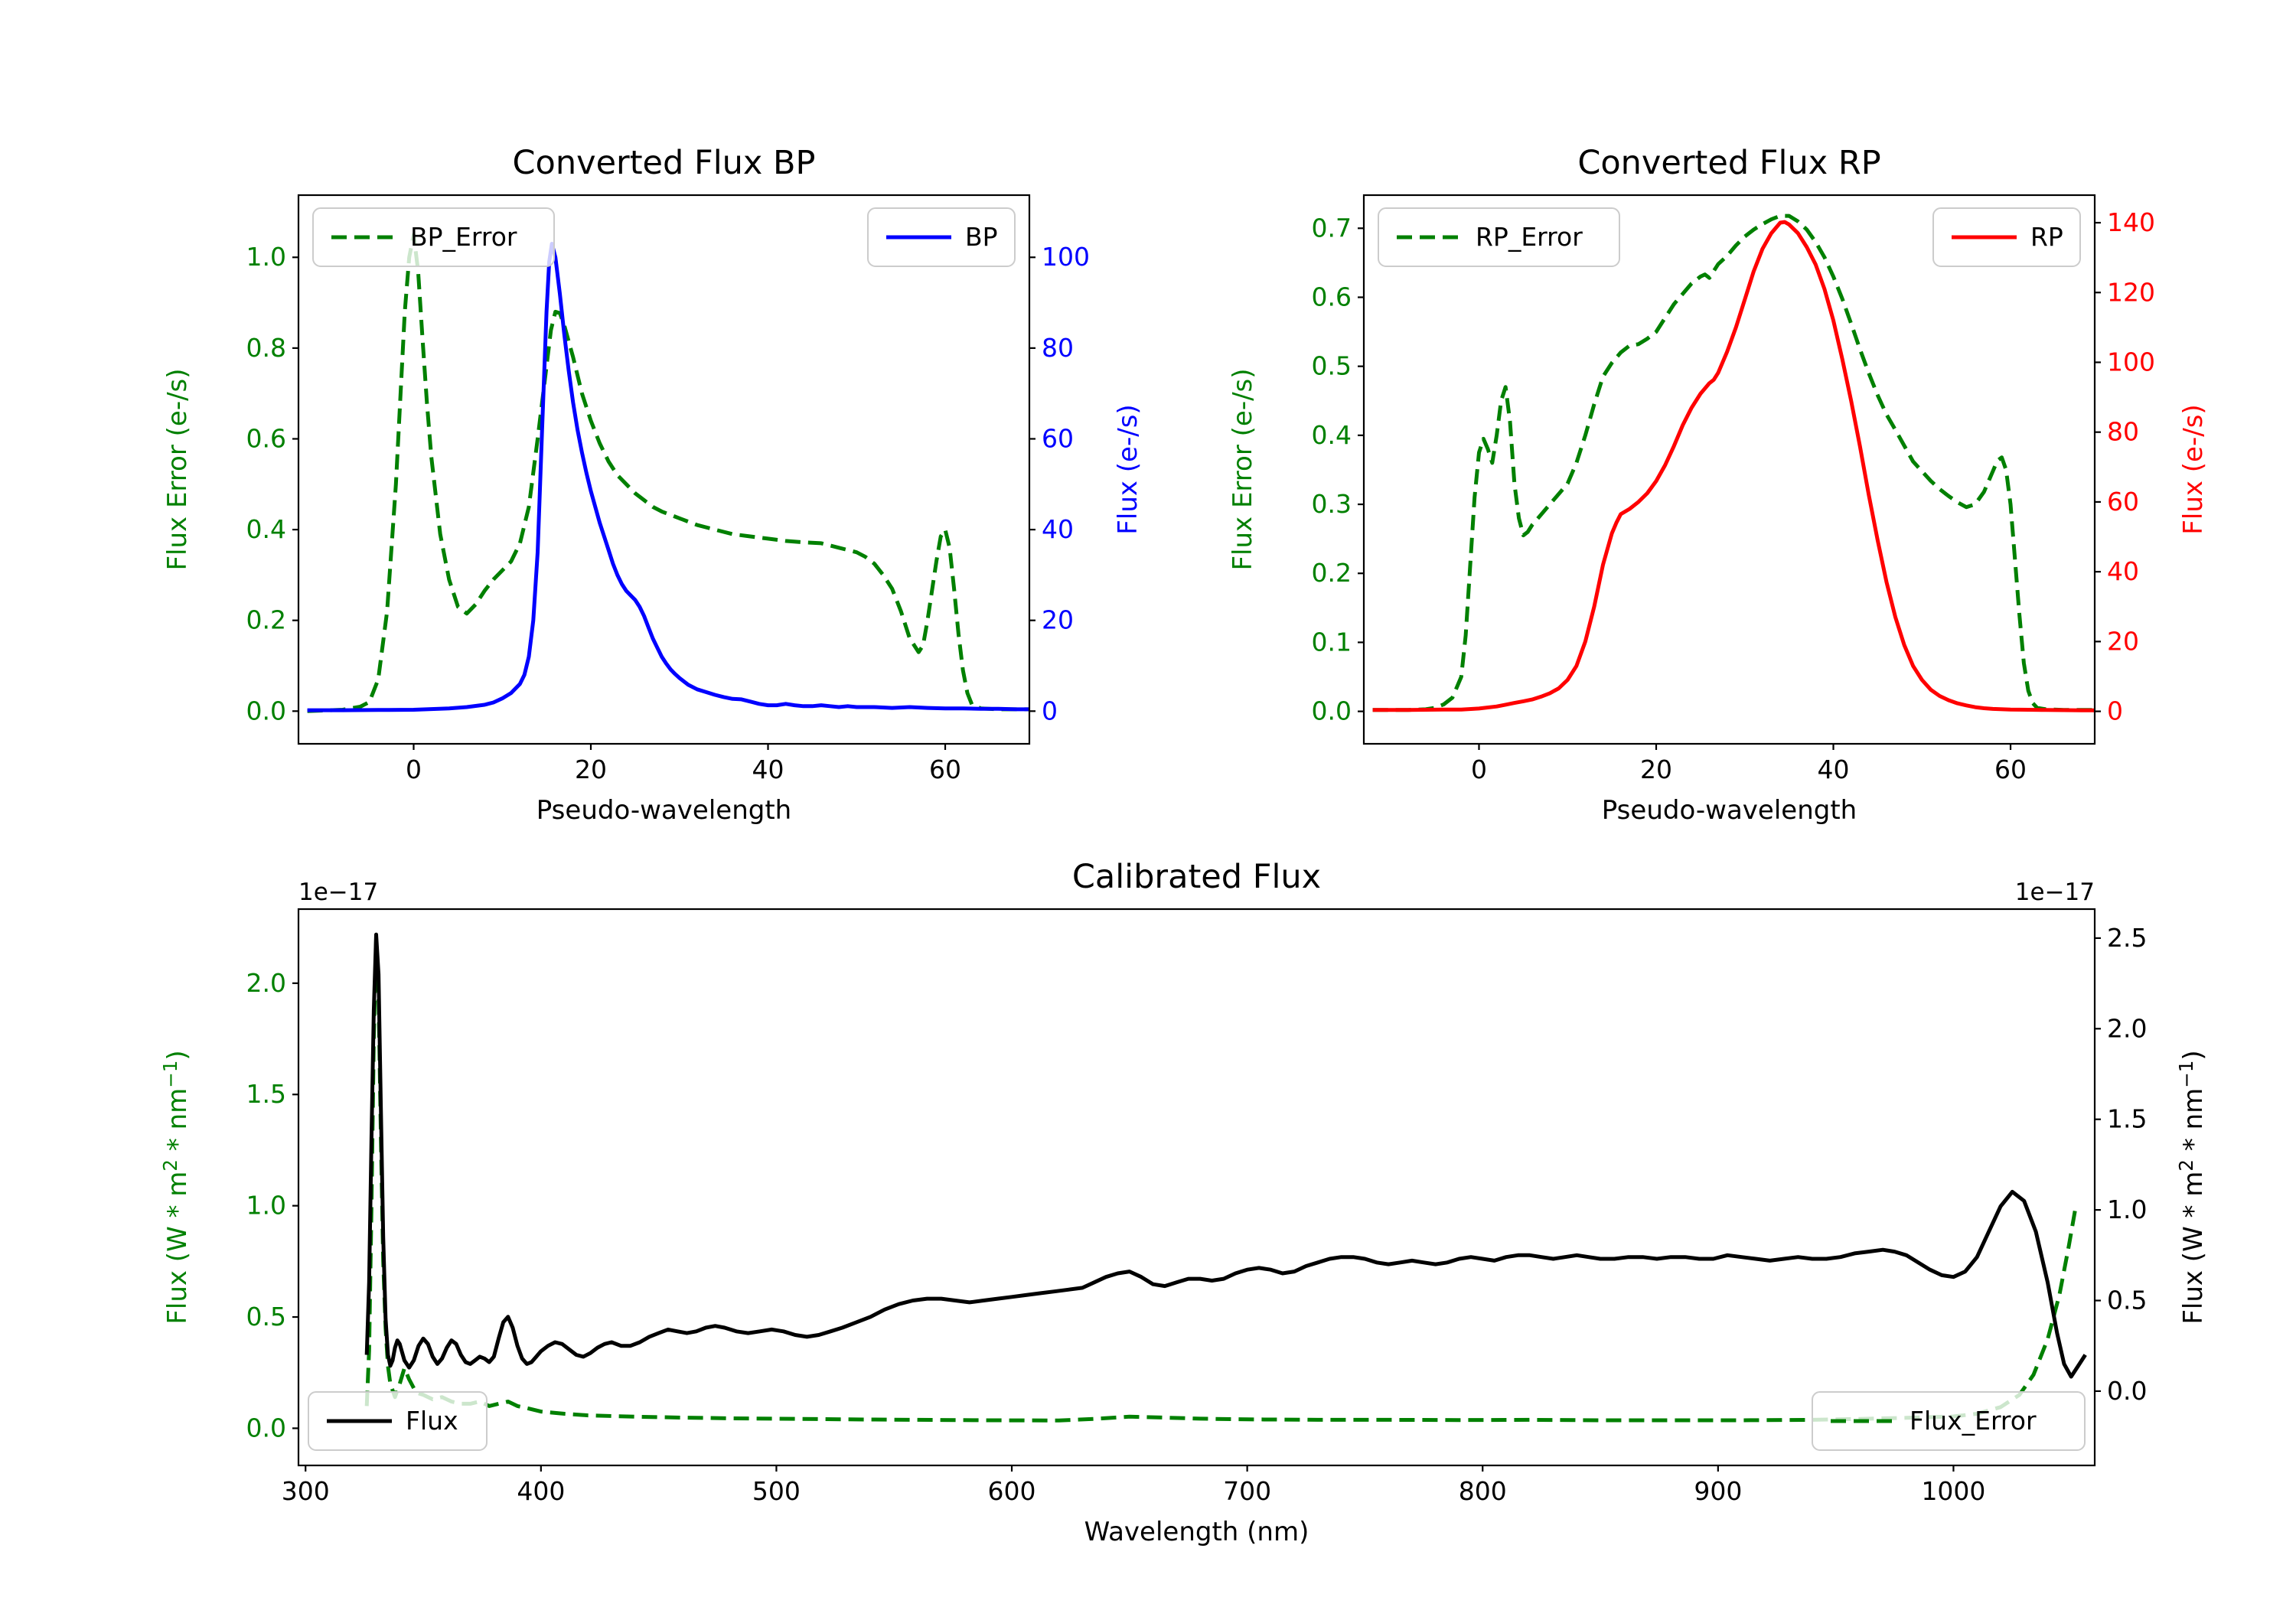  I want to click on y-tick-label-right: 120, so click(2131, 292).